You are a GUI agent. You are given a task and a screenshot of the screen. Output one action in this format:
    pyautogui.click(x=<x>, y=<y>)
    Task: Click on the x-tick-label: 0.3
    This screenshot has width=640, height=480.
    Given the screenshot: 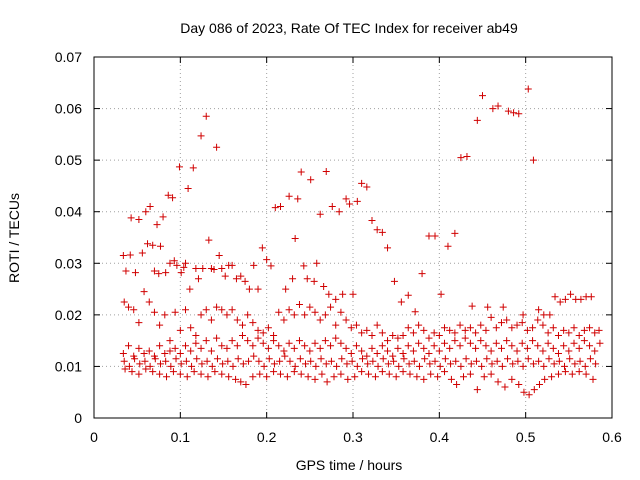 What is the action you would take?
    pyautogui.click(x=353, y=437)
    